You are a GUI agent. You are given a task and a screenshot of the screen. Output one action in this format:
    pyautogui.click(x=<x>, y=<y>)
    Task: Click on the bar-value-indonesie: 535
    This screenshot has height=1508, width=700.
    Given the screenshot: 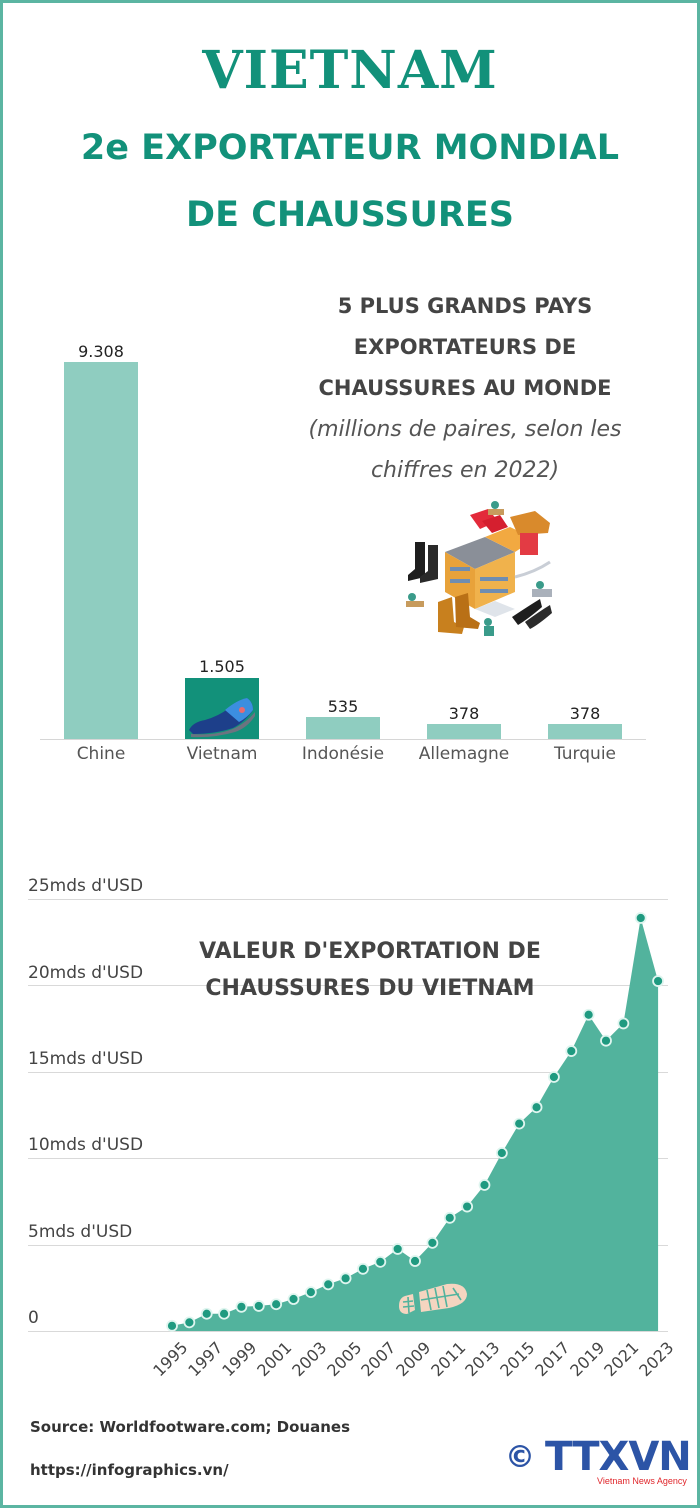 What is the action you would take?
    pyautogui.click(x=343, y=706)
    